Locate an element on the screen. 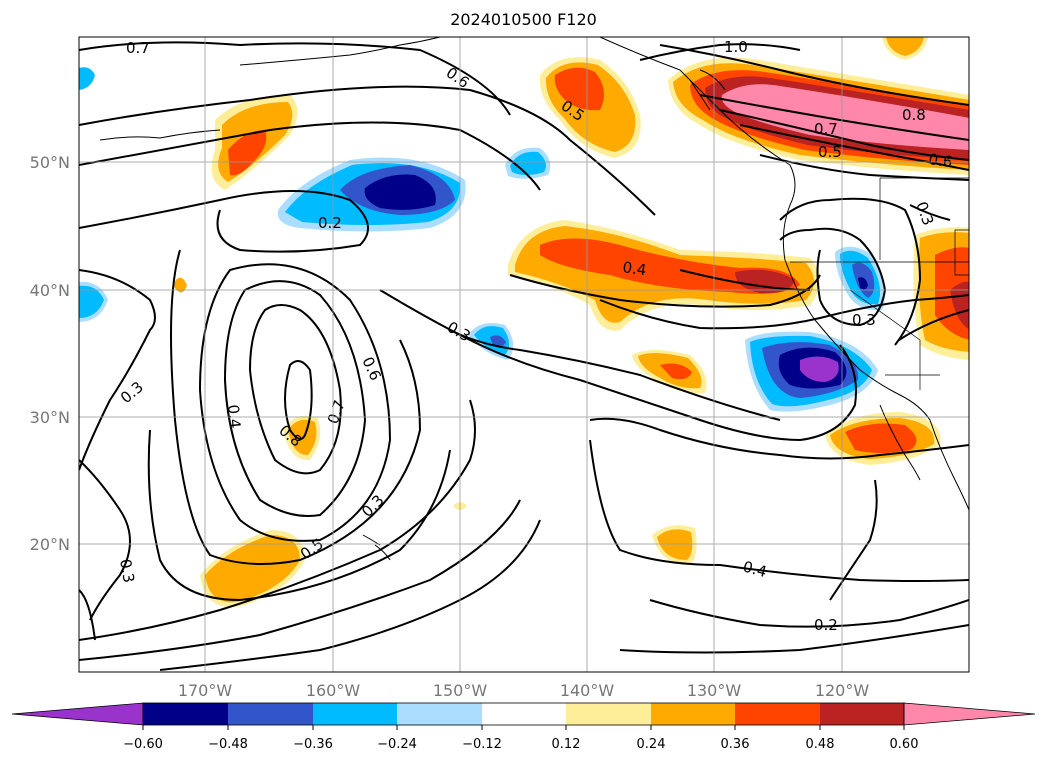 This screenshot has width=1047, height=765. lat-label: 40°N is located at coordinates (50, 290).